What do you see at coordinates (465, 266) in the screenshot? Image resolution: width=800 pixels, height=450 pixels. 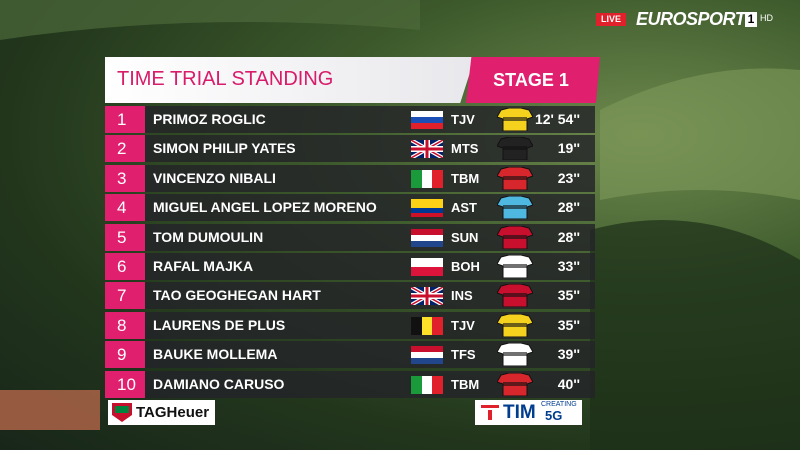 I see `team-code: BOH` at bounding box center [465, 266].